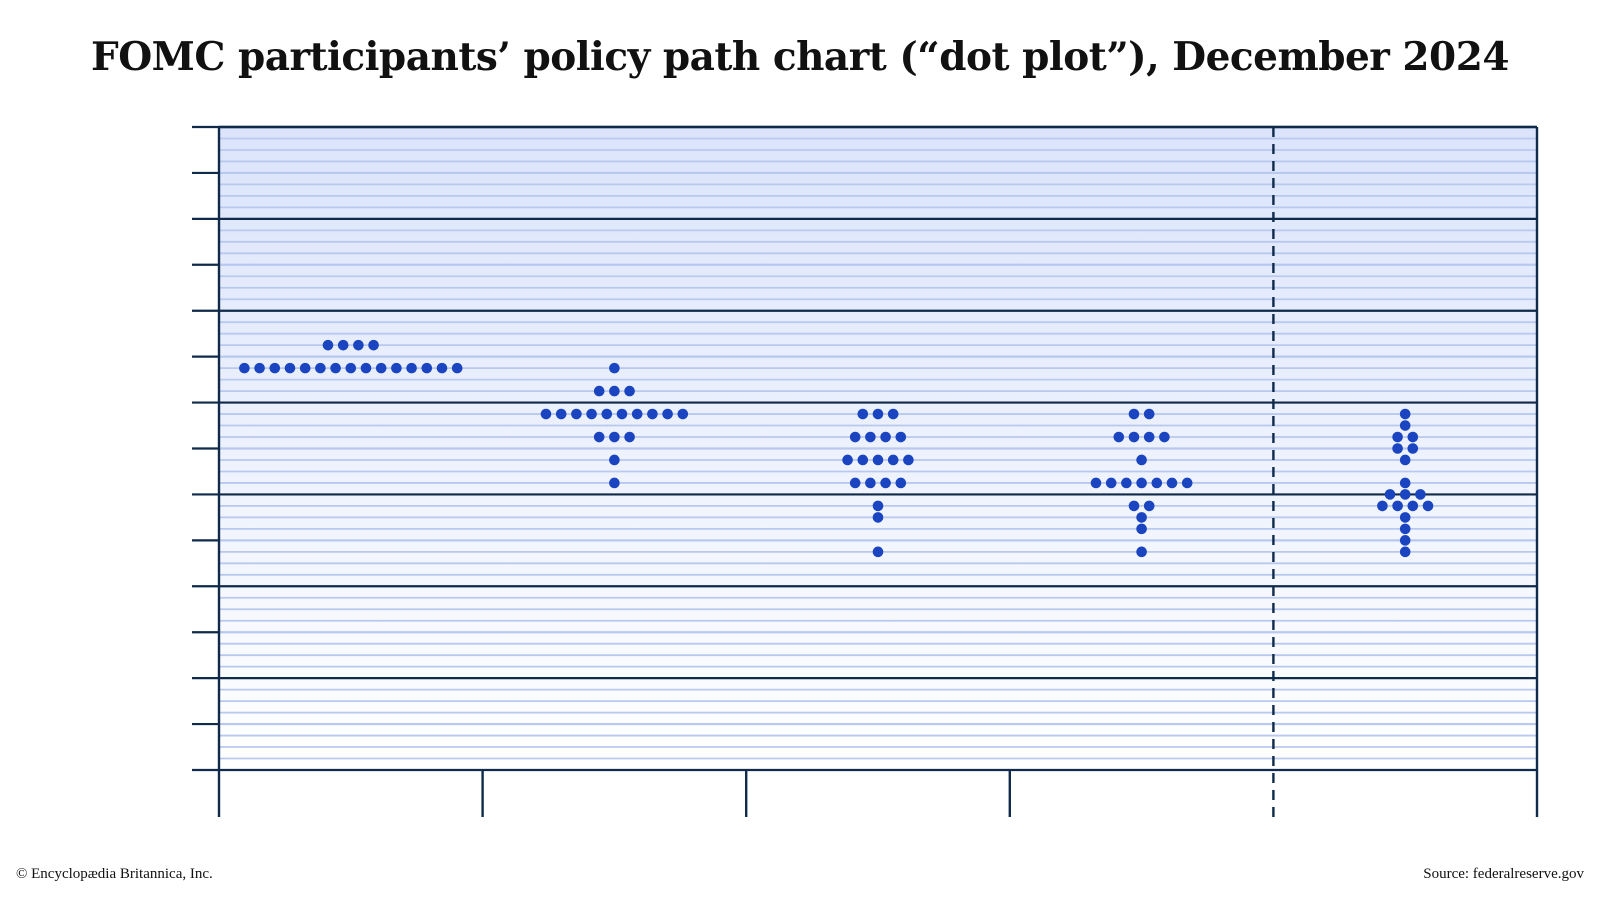 The width and height of the screenshot is (1600, 900). Describe the element at coordinates (1503, 874) in the screenshot. I see `source-note: Source: federalreserve.gov` at that location.